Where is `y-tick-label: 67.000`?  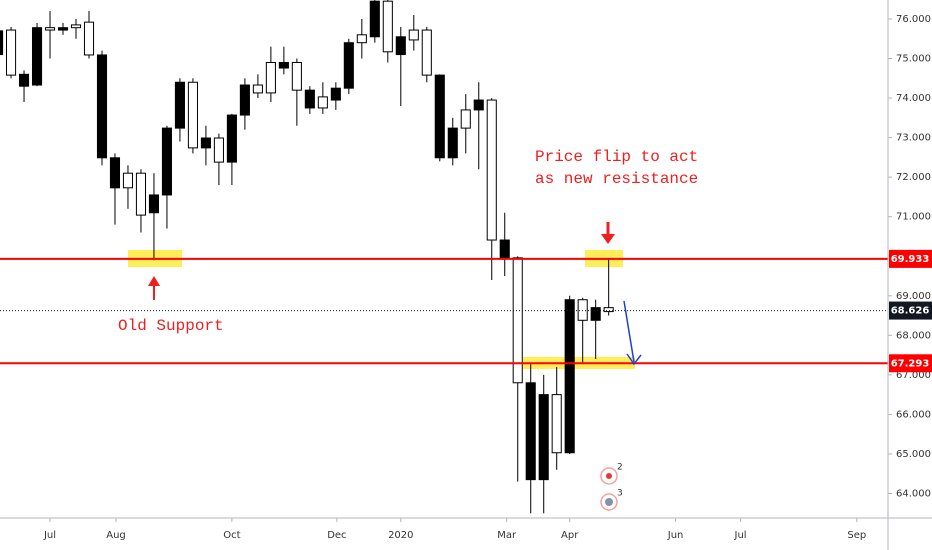
y-tick-label: 67.000 is located at coordinates (913, 375).